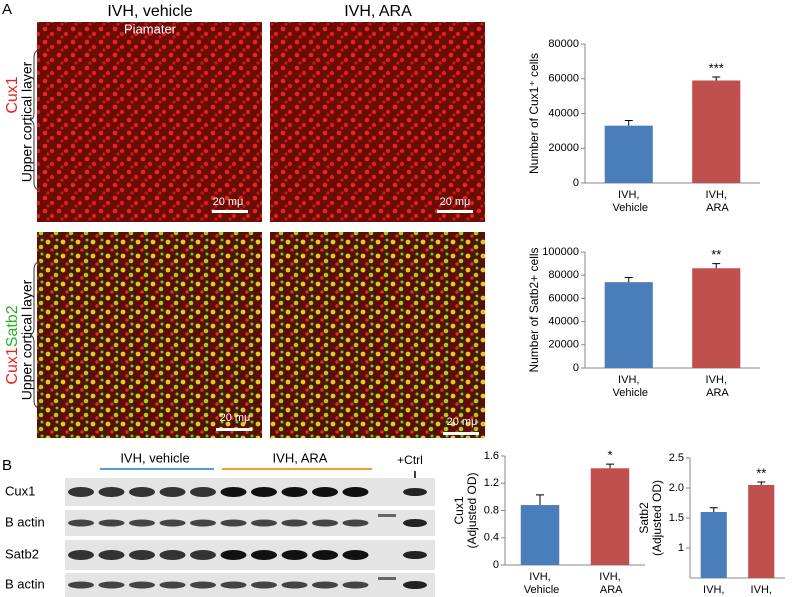  I want to click on y-axis-label: Number of Satb2+ cells, so click(534, 309).